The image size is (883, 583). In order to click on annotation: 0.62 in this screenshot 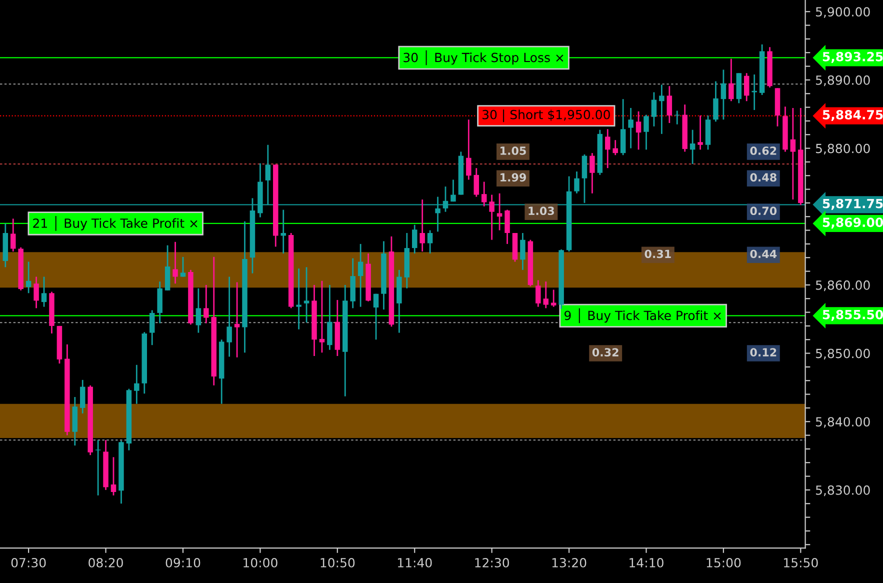, I will do `click(763, 150)`.